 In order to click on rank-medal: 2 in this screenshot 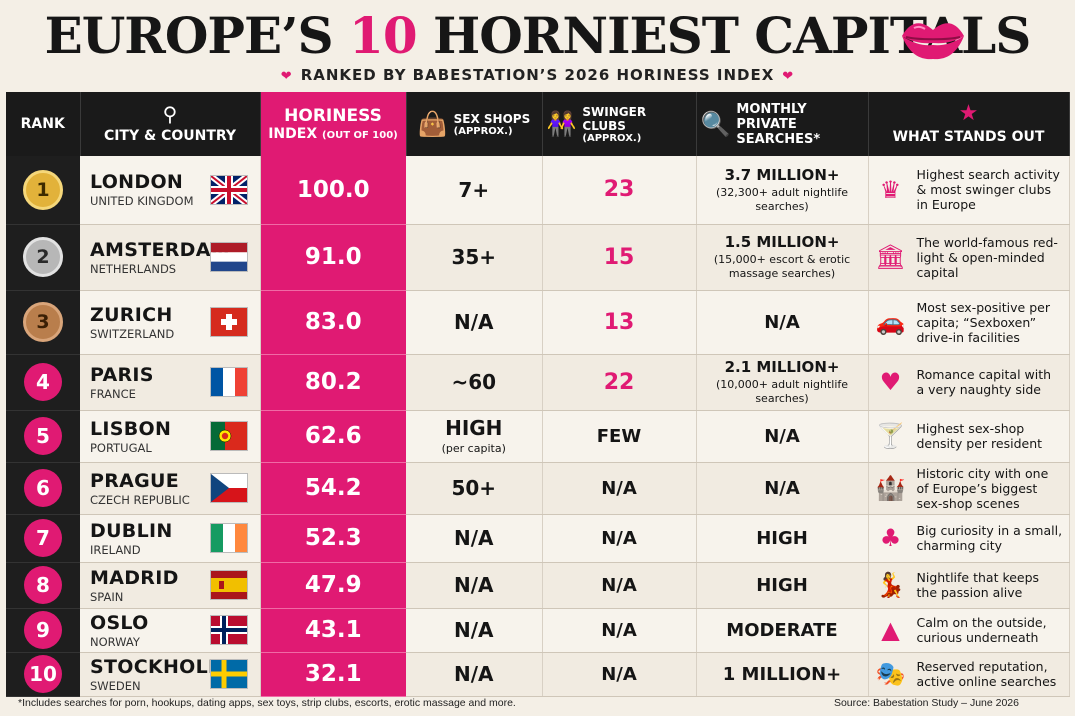, I will do `click(43, 257)`.